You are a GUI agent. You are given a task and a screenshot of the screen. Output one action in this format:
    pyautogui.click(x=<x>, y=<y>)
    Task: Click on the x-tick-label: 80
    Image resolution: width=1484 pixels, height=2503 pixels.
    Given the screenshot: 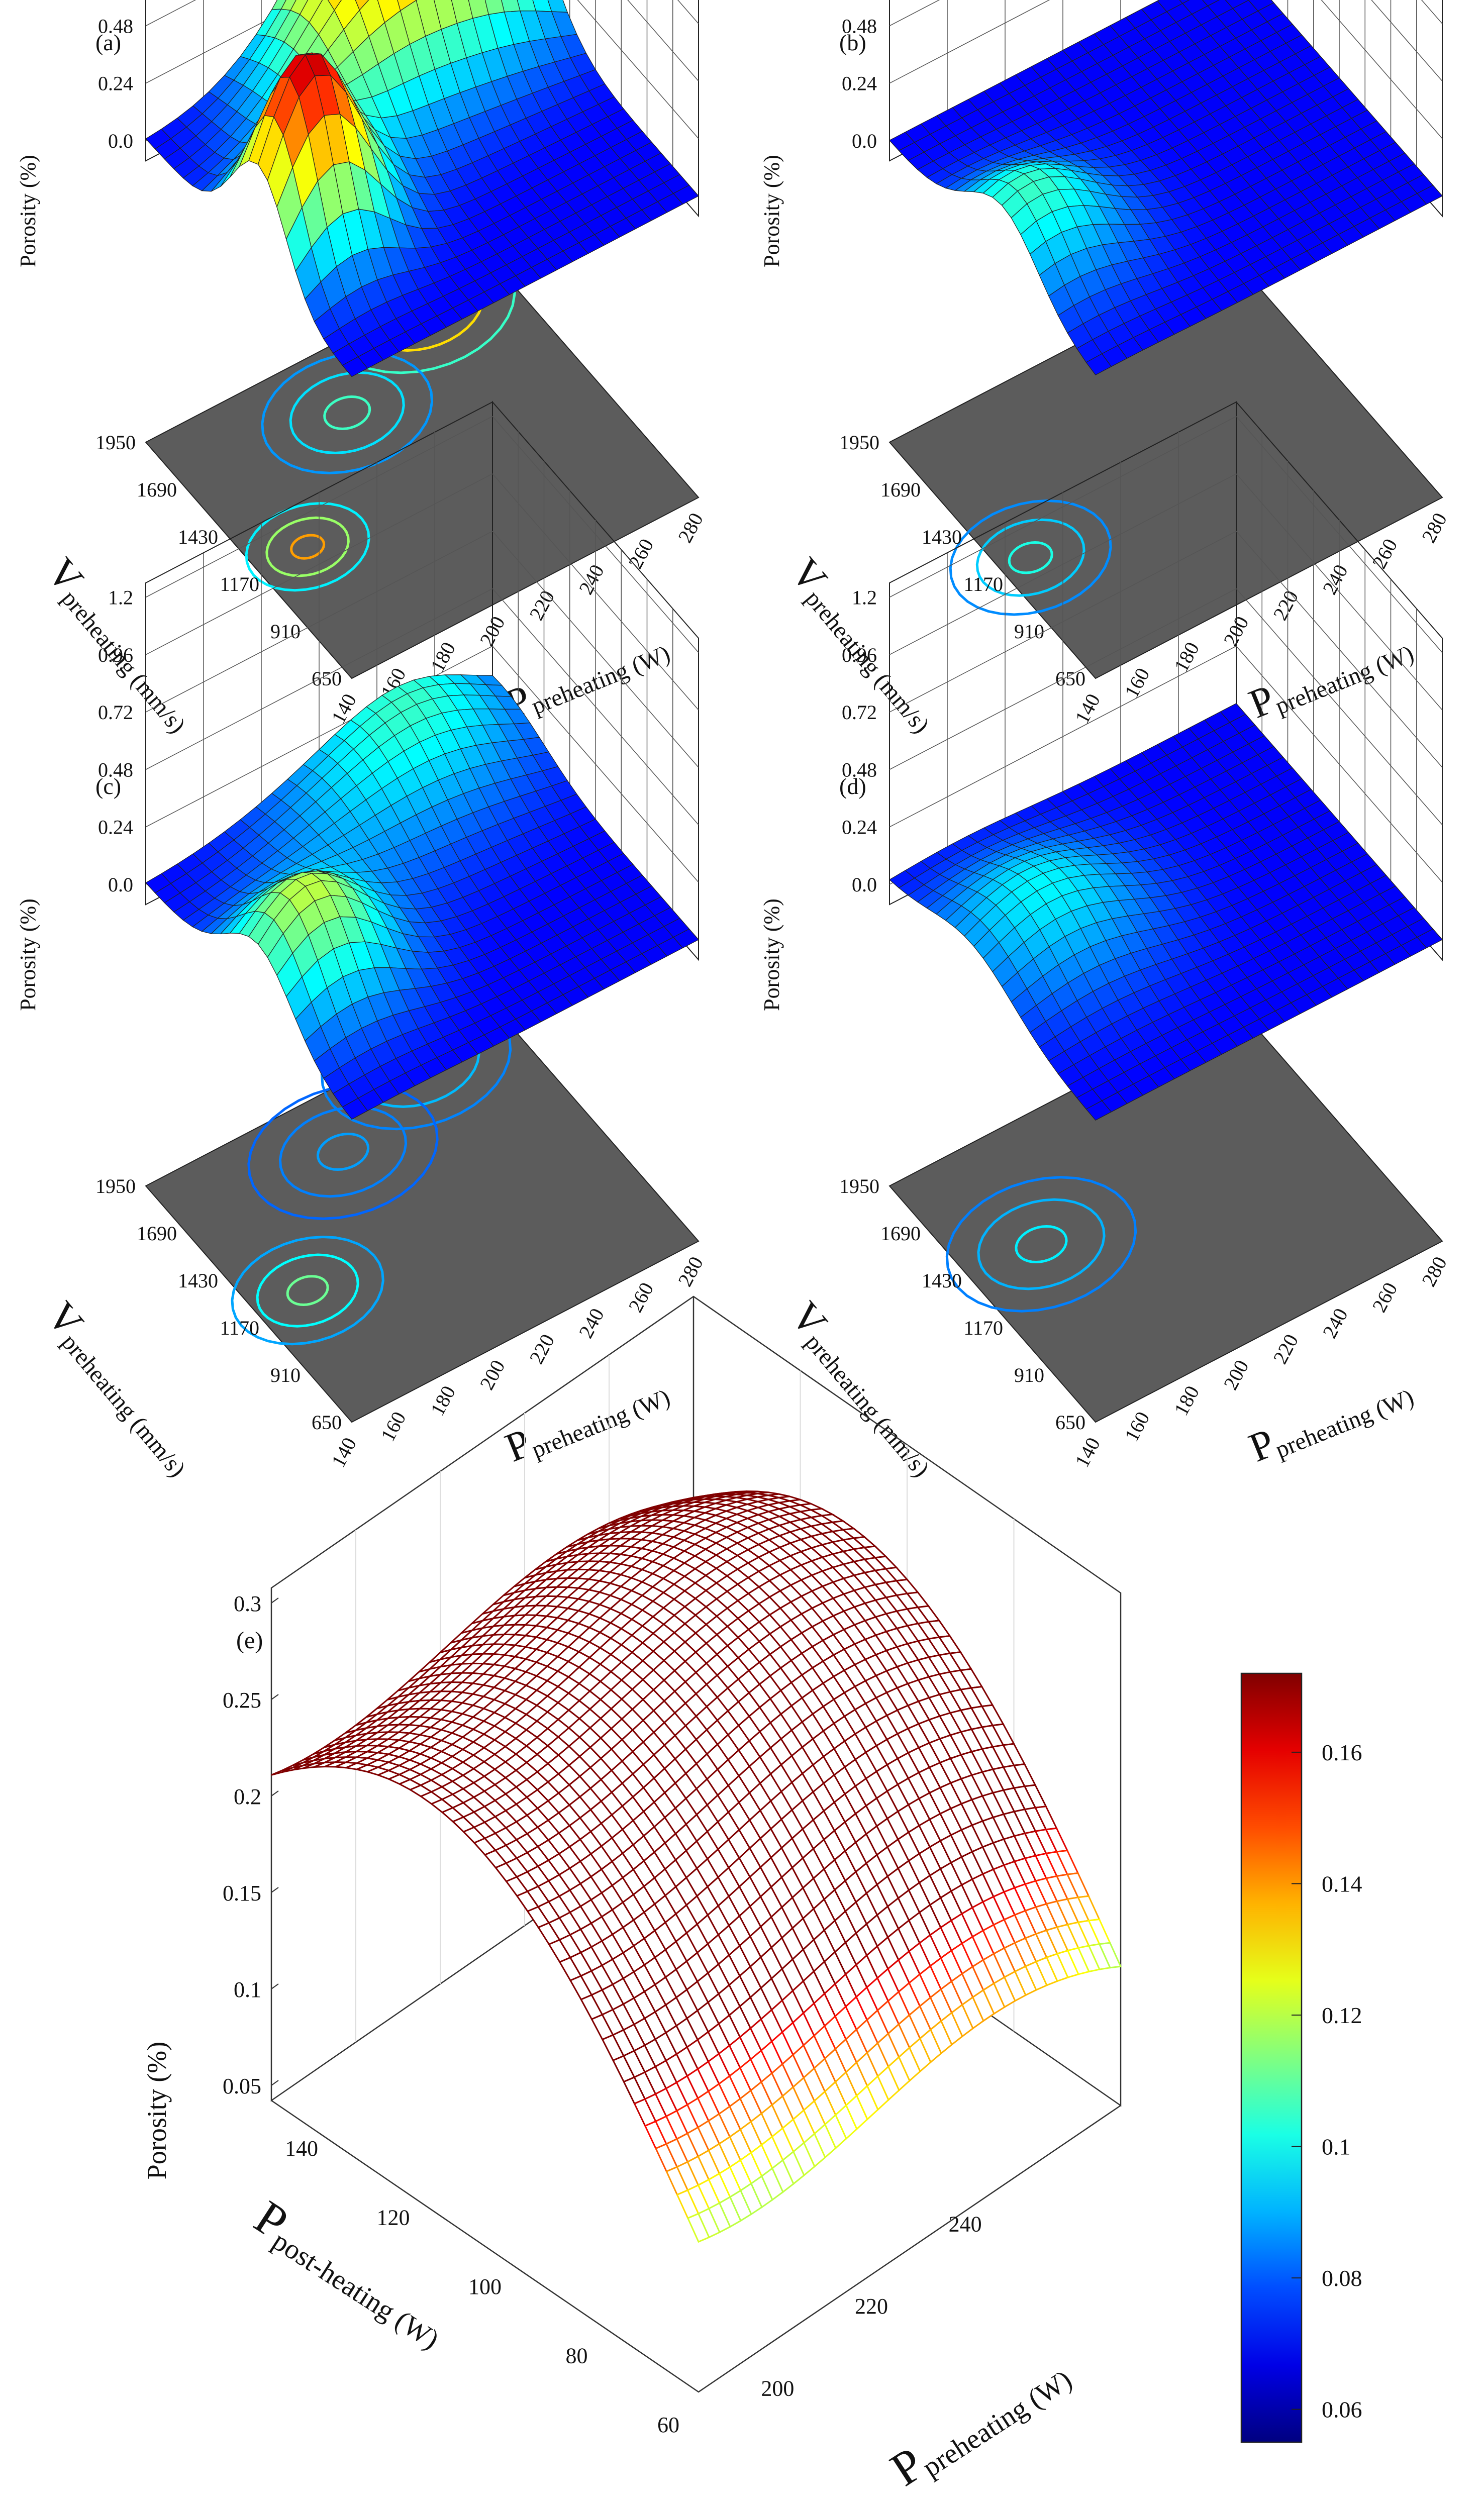 What is the action you would take?
    pyautogui.click(x=577, y=2356)
    